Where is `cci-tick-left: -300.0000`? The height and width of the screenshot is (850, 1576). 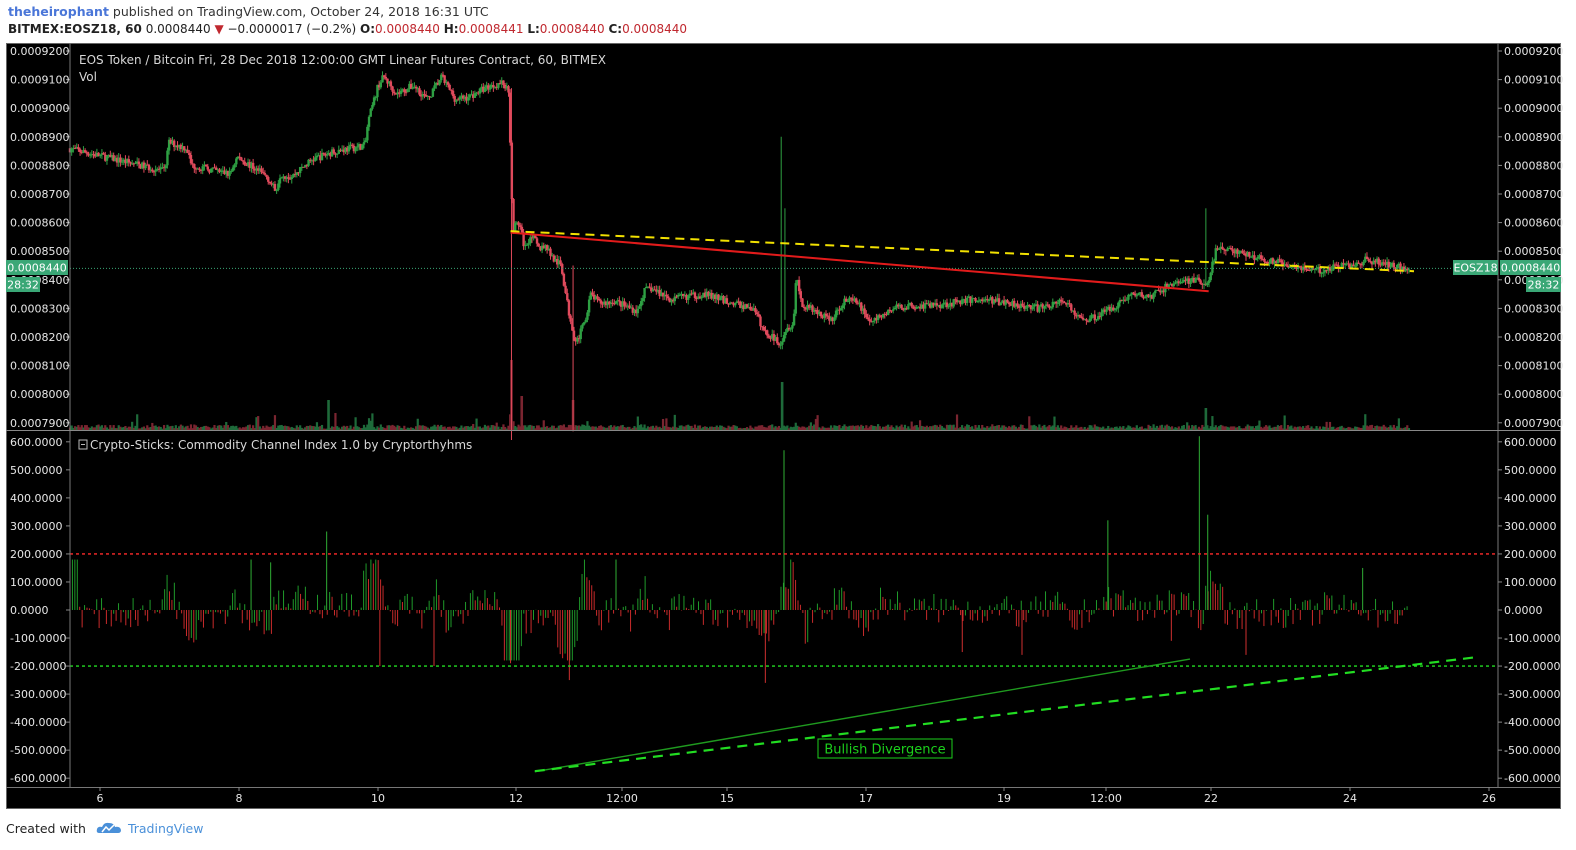
cci-tick-left: -300.0000 is located at coordinates (38, 694).